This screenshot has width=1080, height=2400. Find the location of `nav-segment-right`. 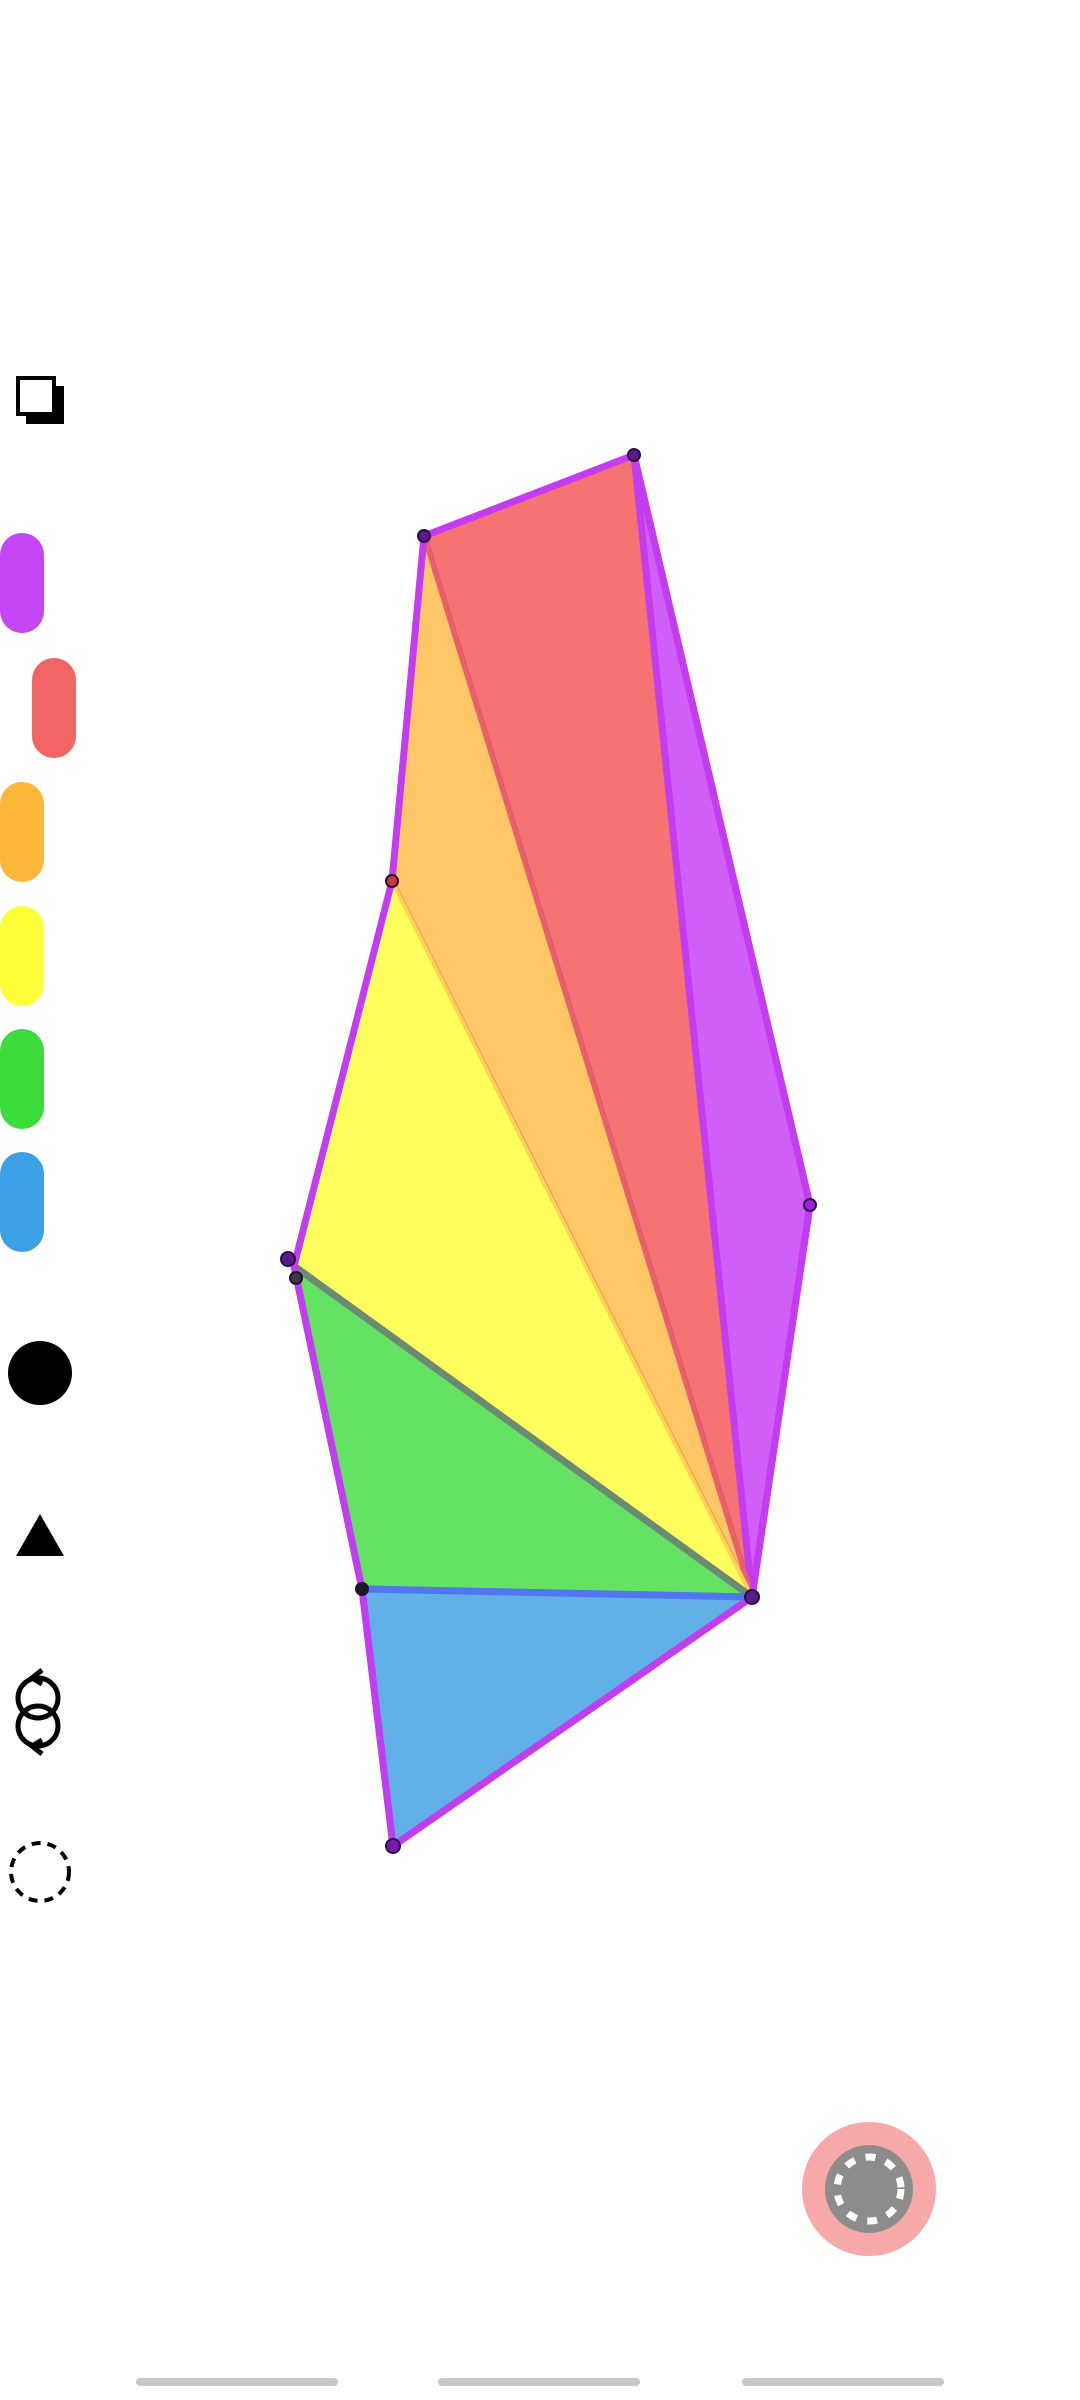

nav-segment-right is located at coordinates (843, 2382).